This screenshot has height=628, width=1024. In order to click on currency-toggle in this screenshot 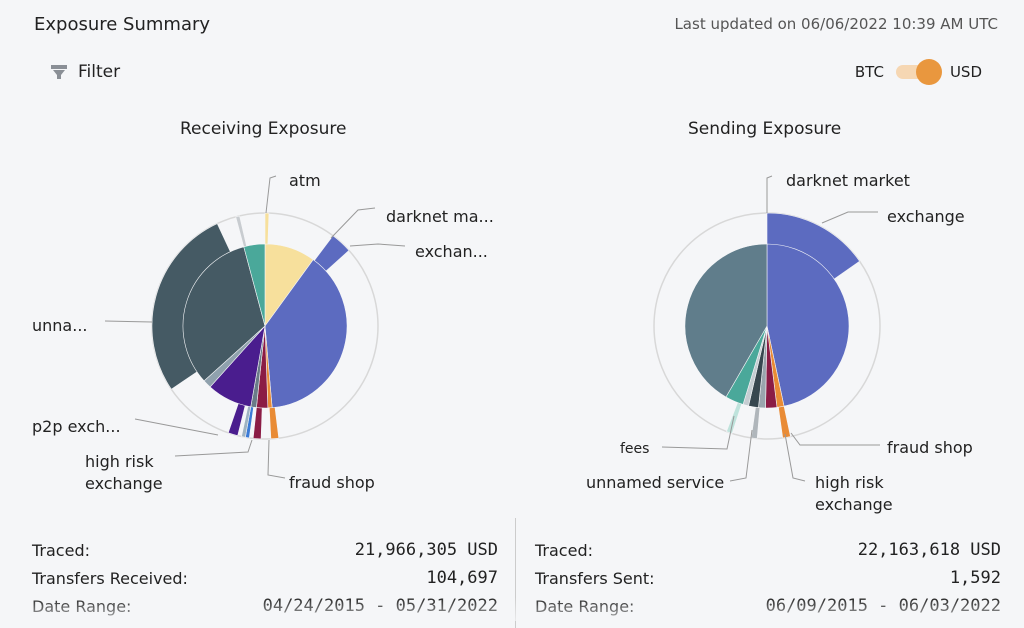, I will do `click(917, 72)`.